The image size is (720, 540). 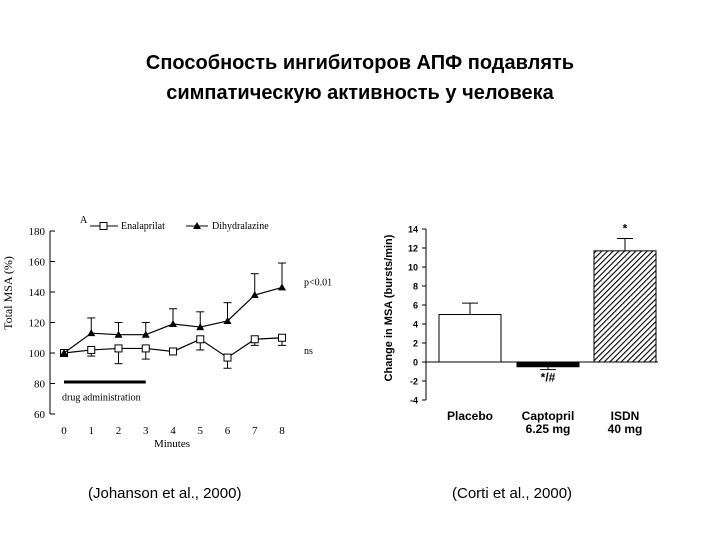 I want to click on category-label: Captopril, so click(x=548, y=416).